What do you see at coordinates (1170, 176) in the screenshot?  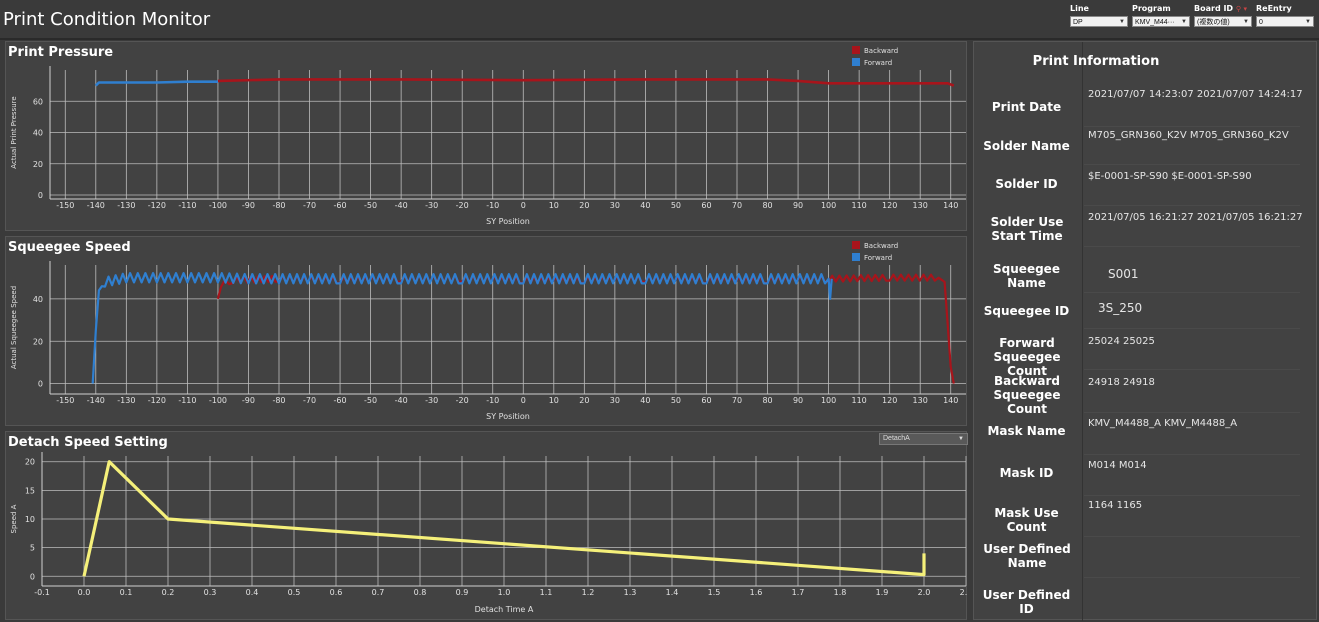 I see `solder-id-value: $E-0001-SP-S90 $E-0001-SP-S90` at bounding box center [1170, 176].